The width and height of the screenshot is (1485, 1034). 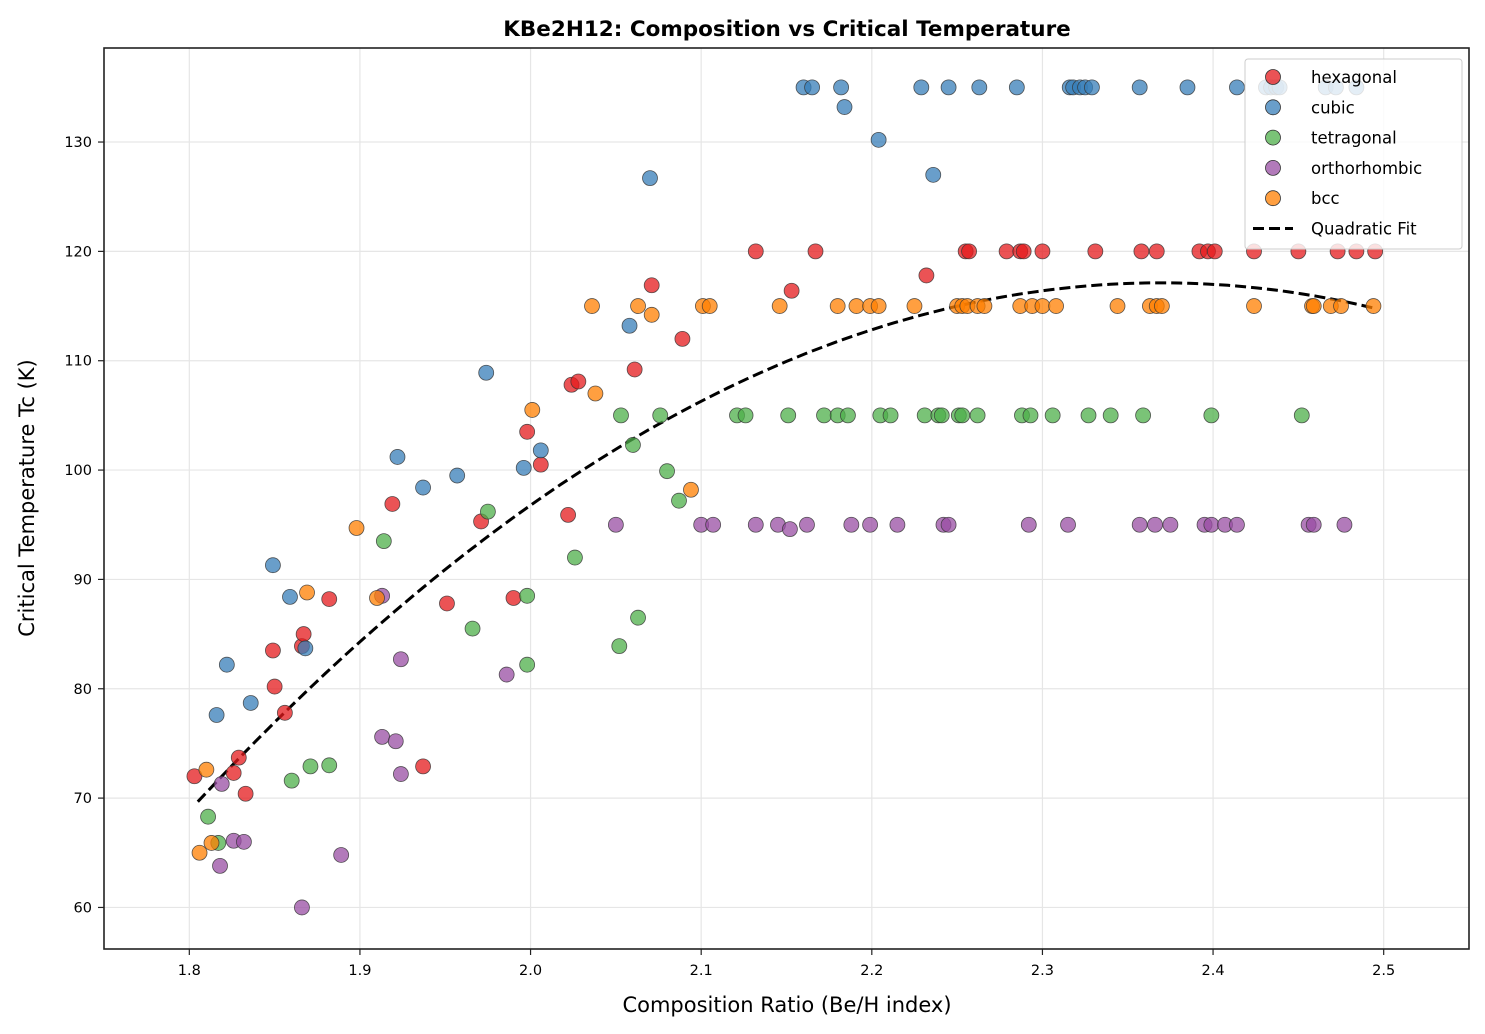 I want to click on y-tick-label: 80, so click(x=83, y=690).